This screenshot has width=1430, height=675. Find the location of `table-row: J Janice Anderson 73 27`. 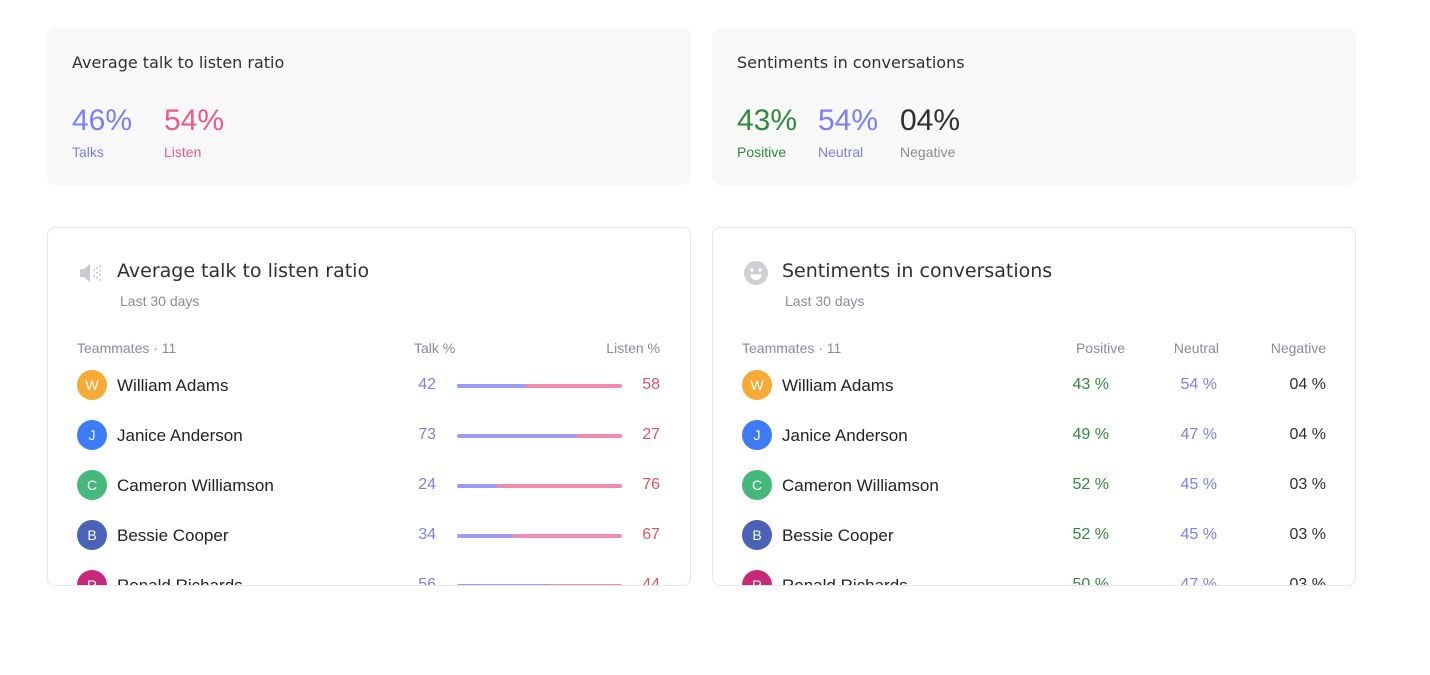

table-row: J Janice Anderson 73 27 is located at coordinates (369, 436).